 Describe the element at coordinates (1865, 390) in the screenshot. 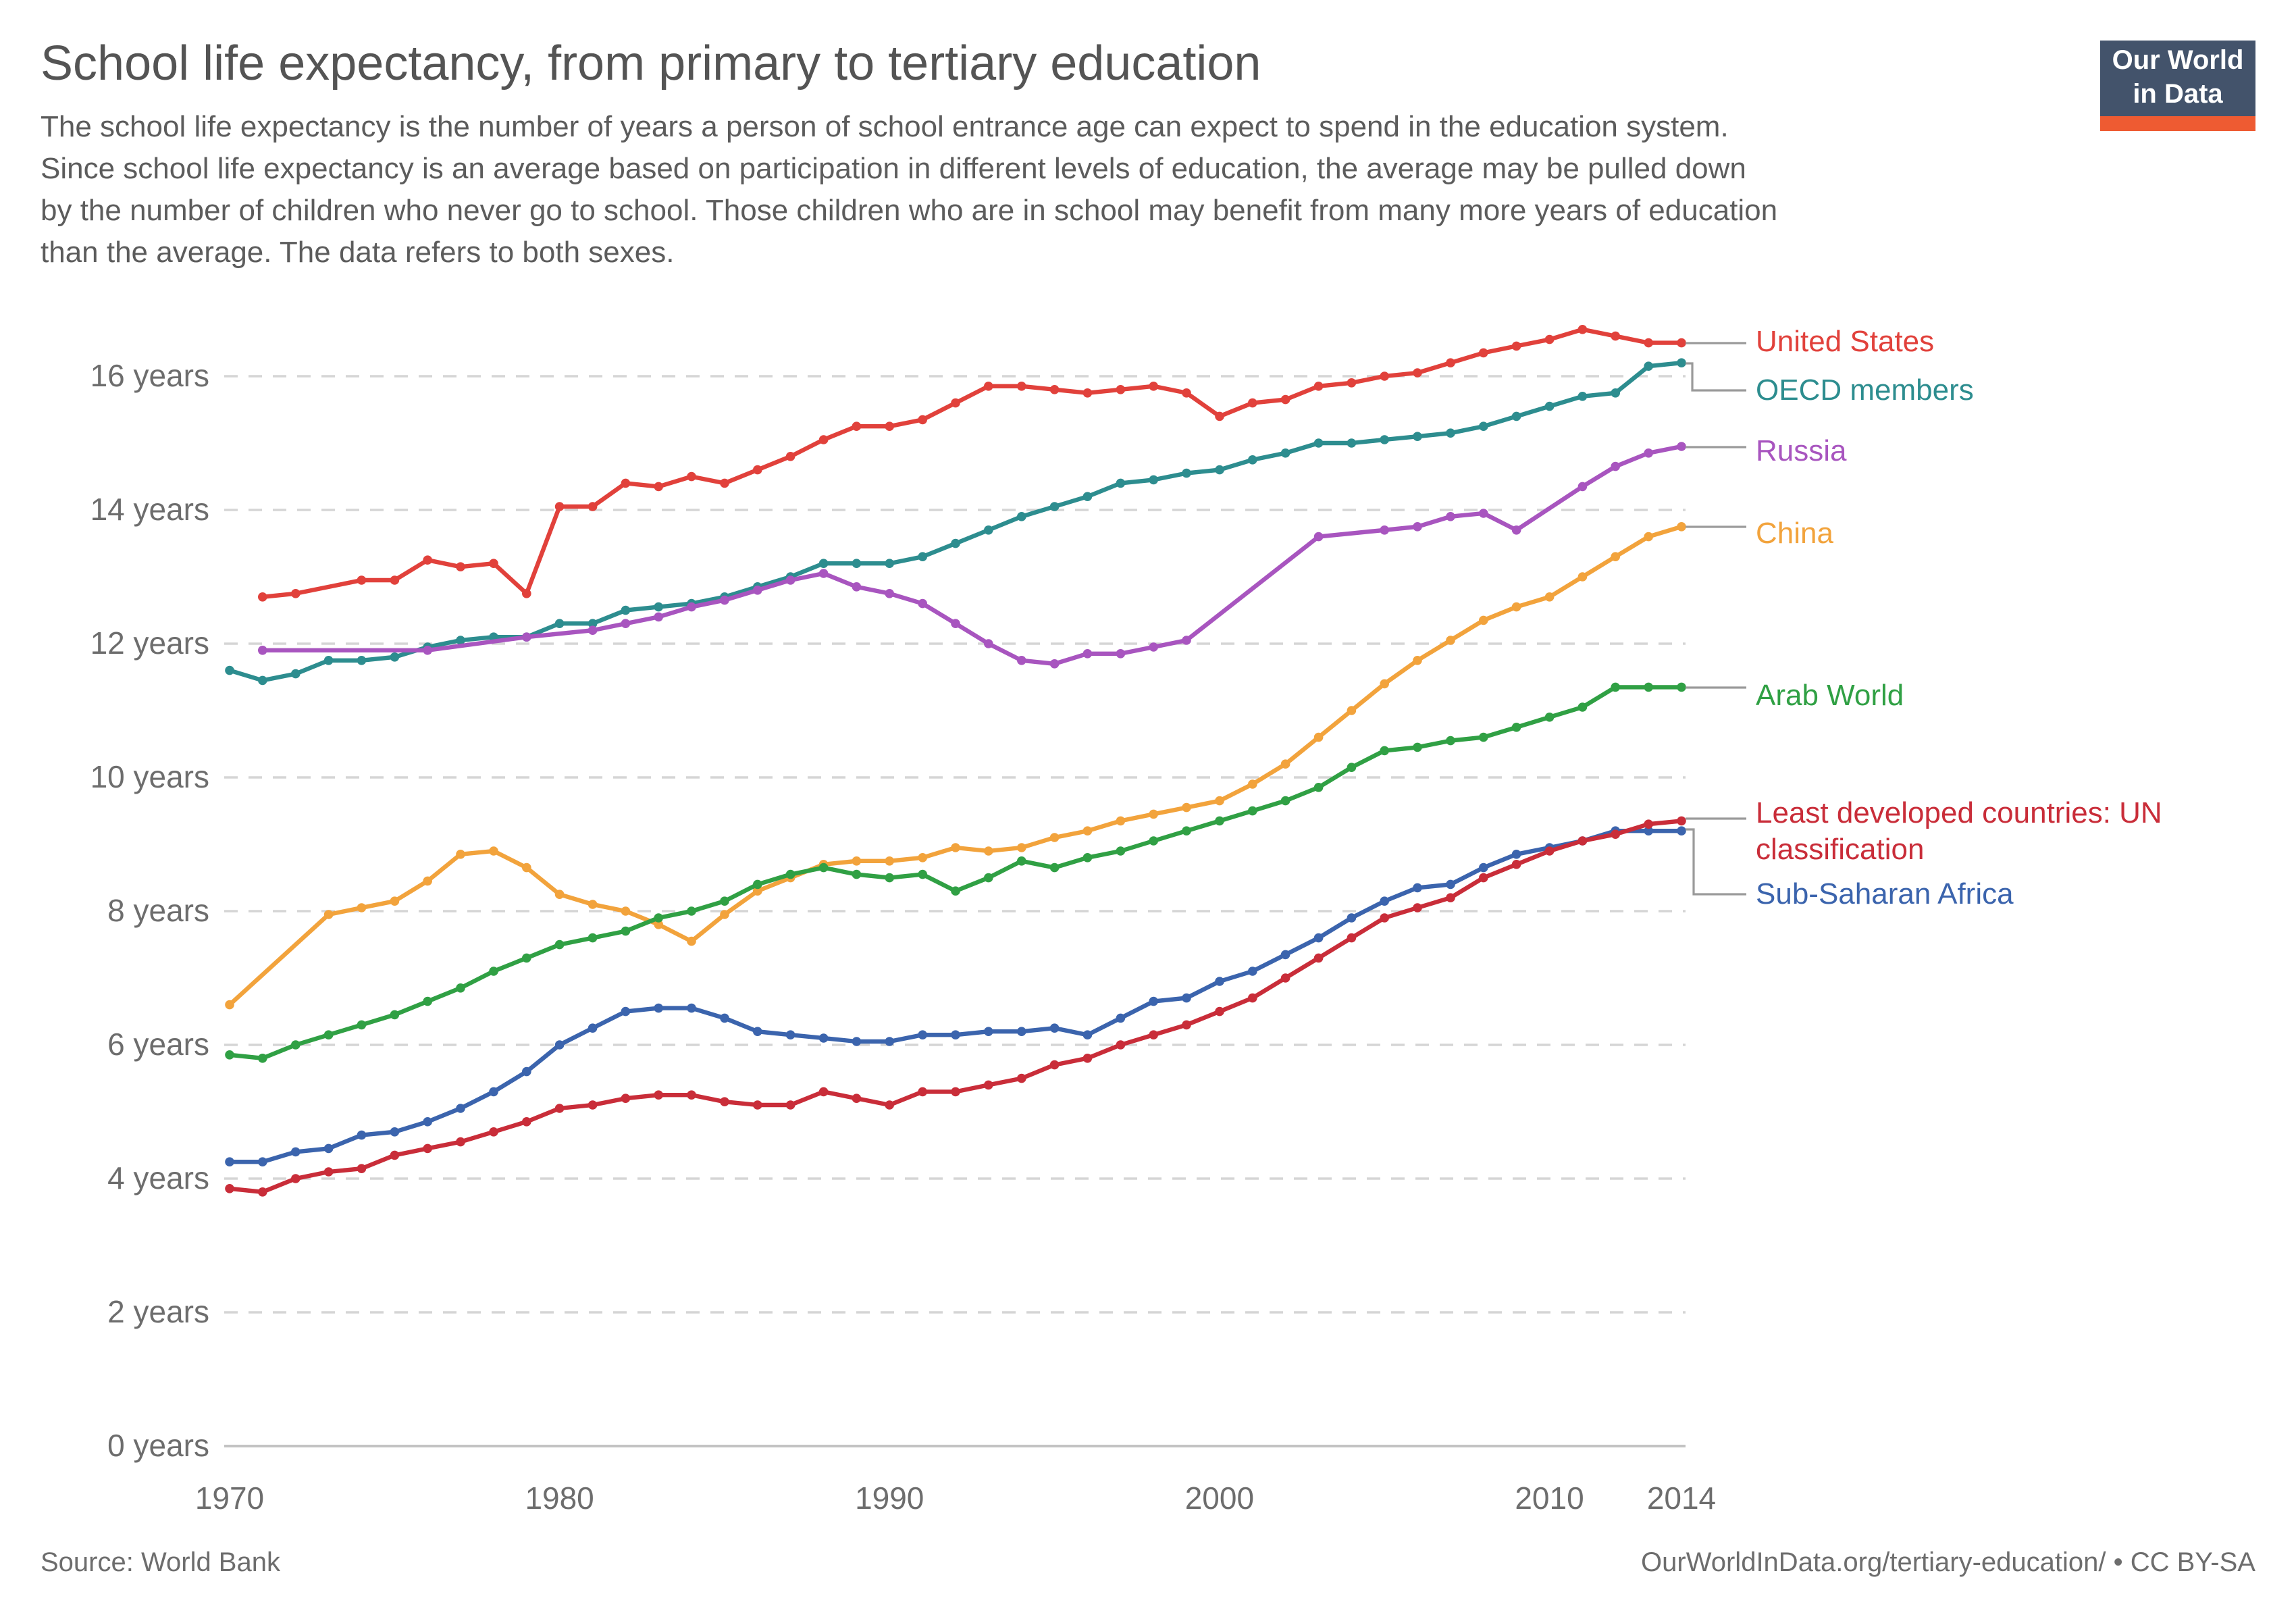

I see `legend-item-oecd-members: OECD members` at that location.